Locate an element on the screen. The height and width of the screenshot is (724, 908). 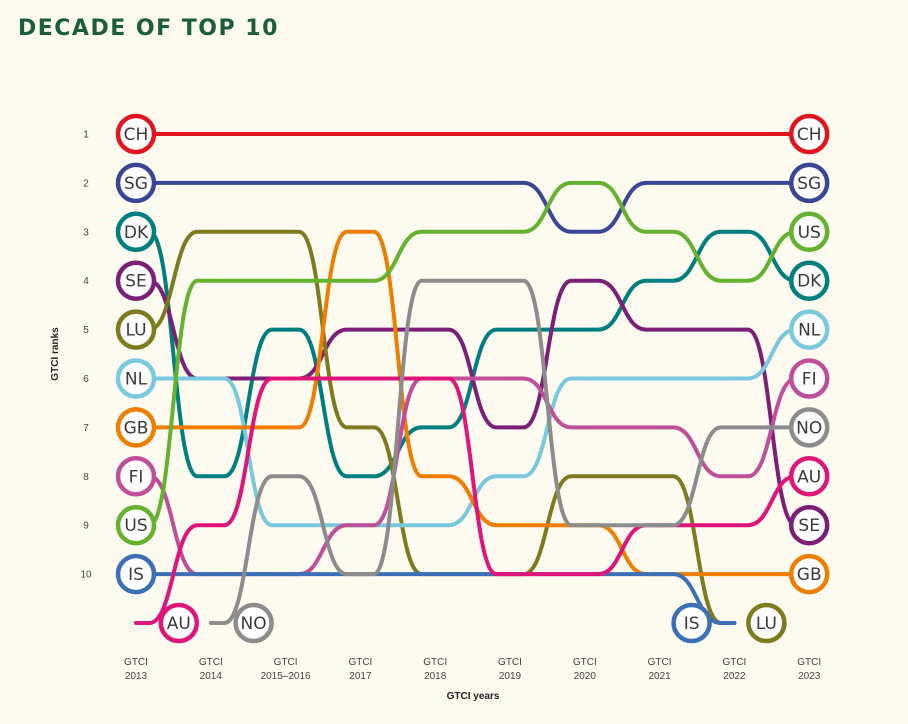
x-axis-label: GTCI years is located at coordinates (473, 696).